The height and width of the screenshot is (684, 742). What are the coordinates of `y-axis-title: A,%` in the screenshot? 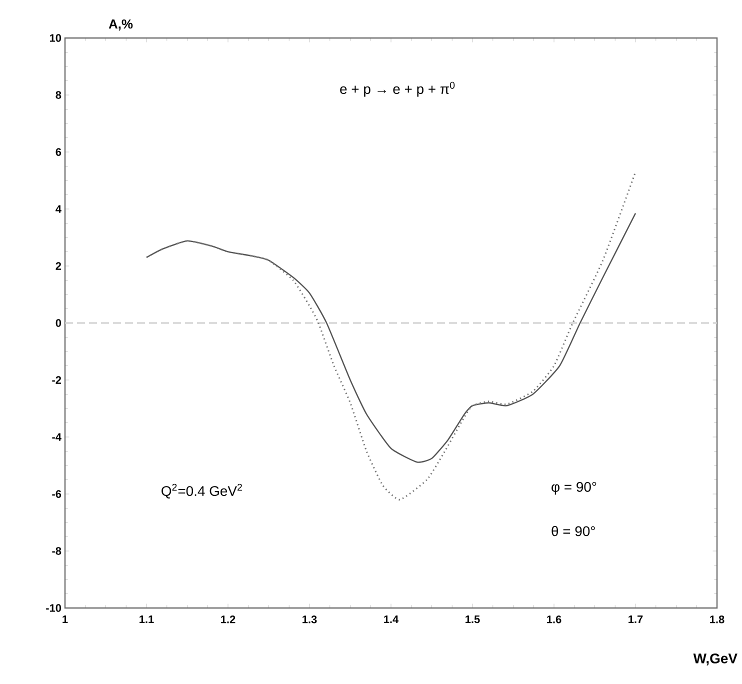 It's located at (120, 24).